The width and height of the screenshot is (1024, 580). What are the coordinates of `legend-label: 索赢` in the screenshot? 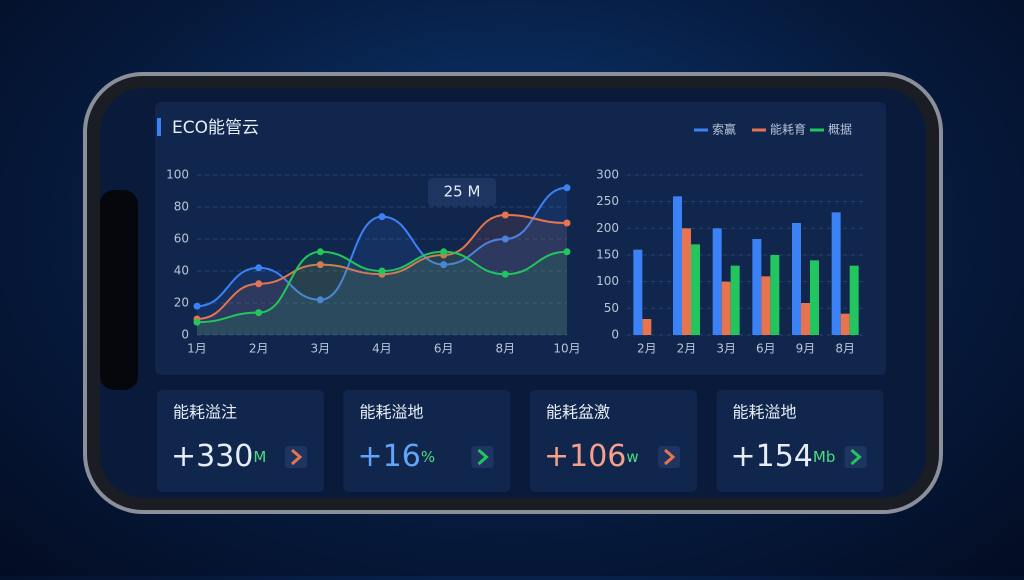 It's located at (724, 129).